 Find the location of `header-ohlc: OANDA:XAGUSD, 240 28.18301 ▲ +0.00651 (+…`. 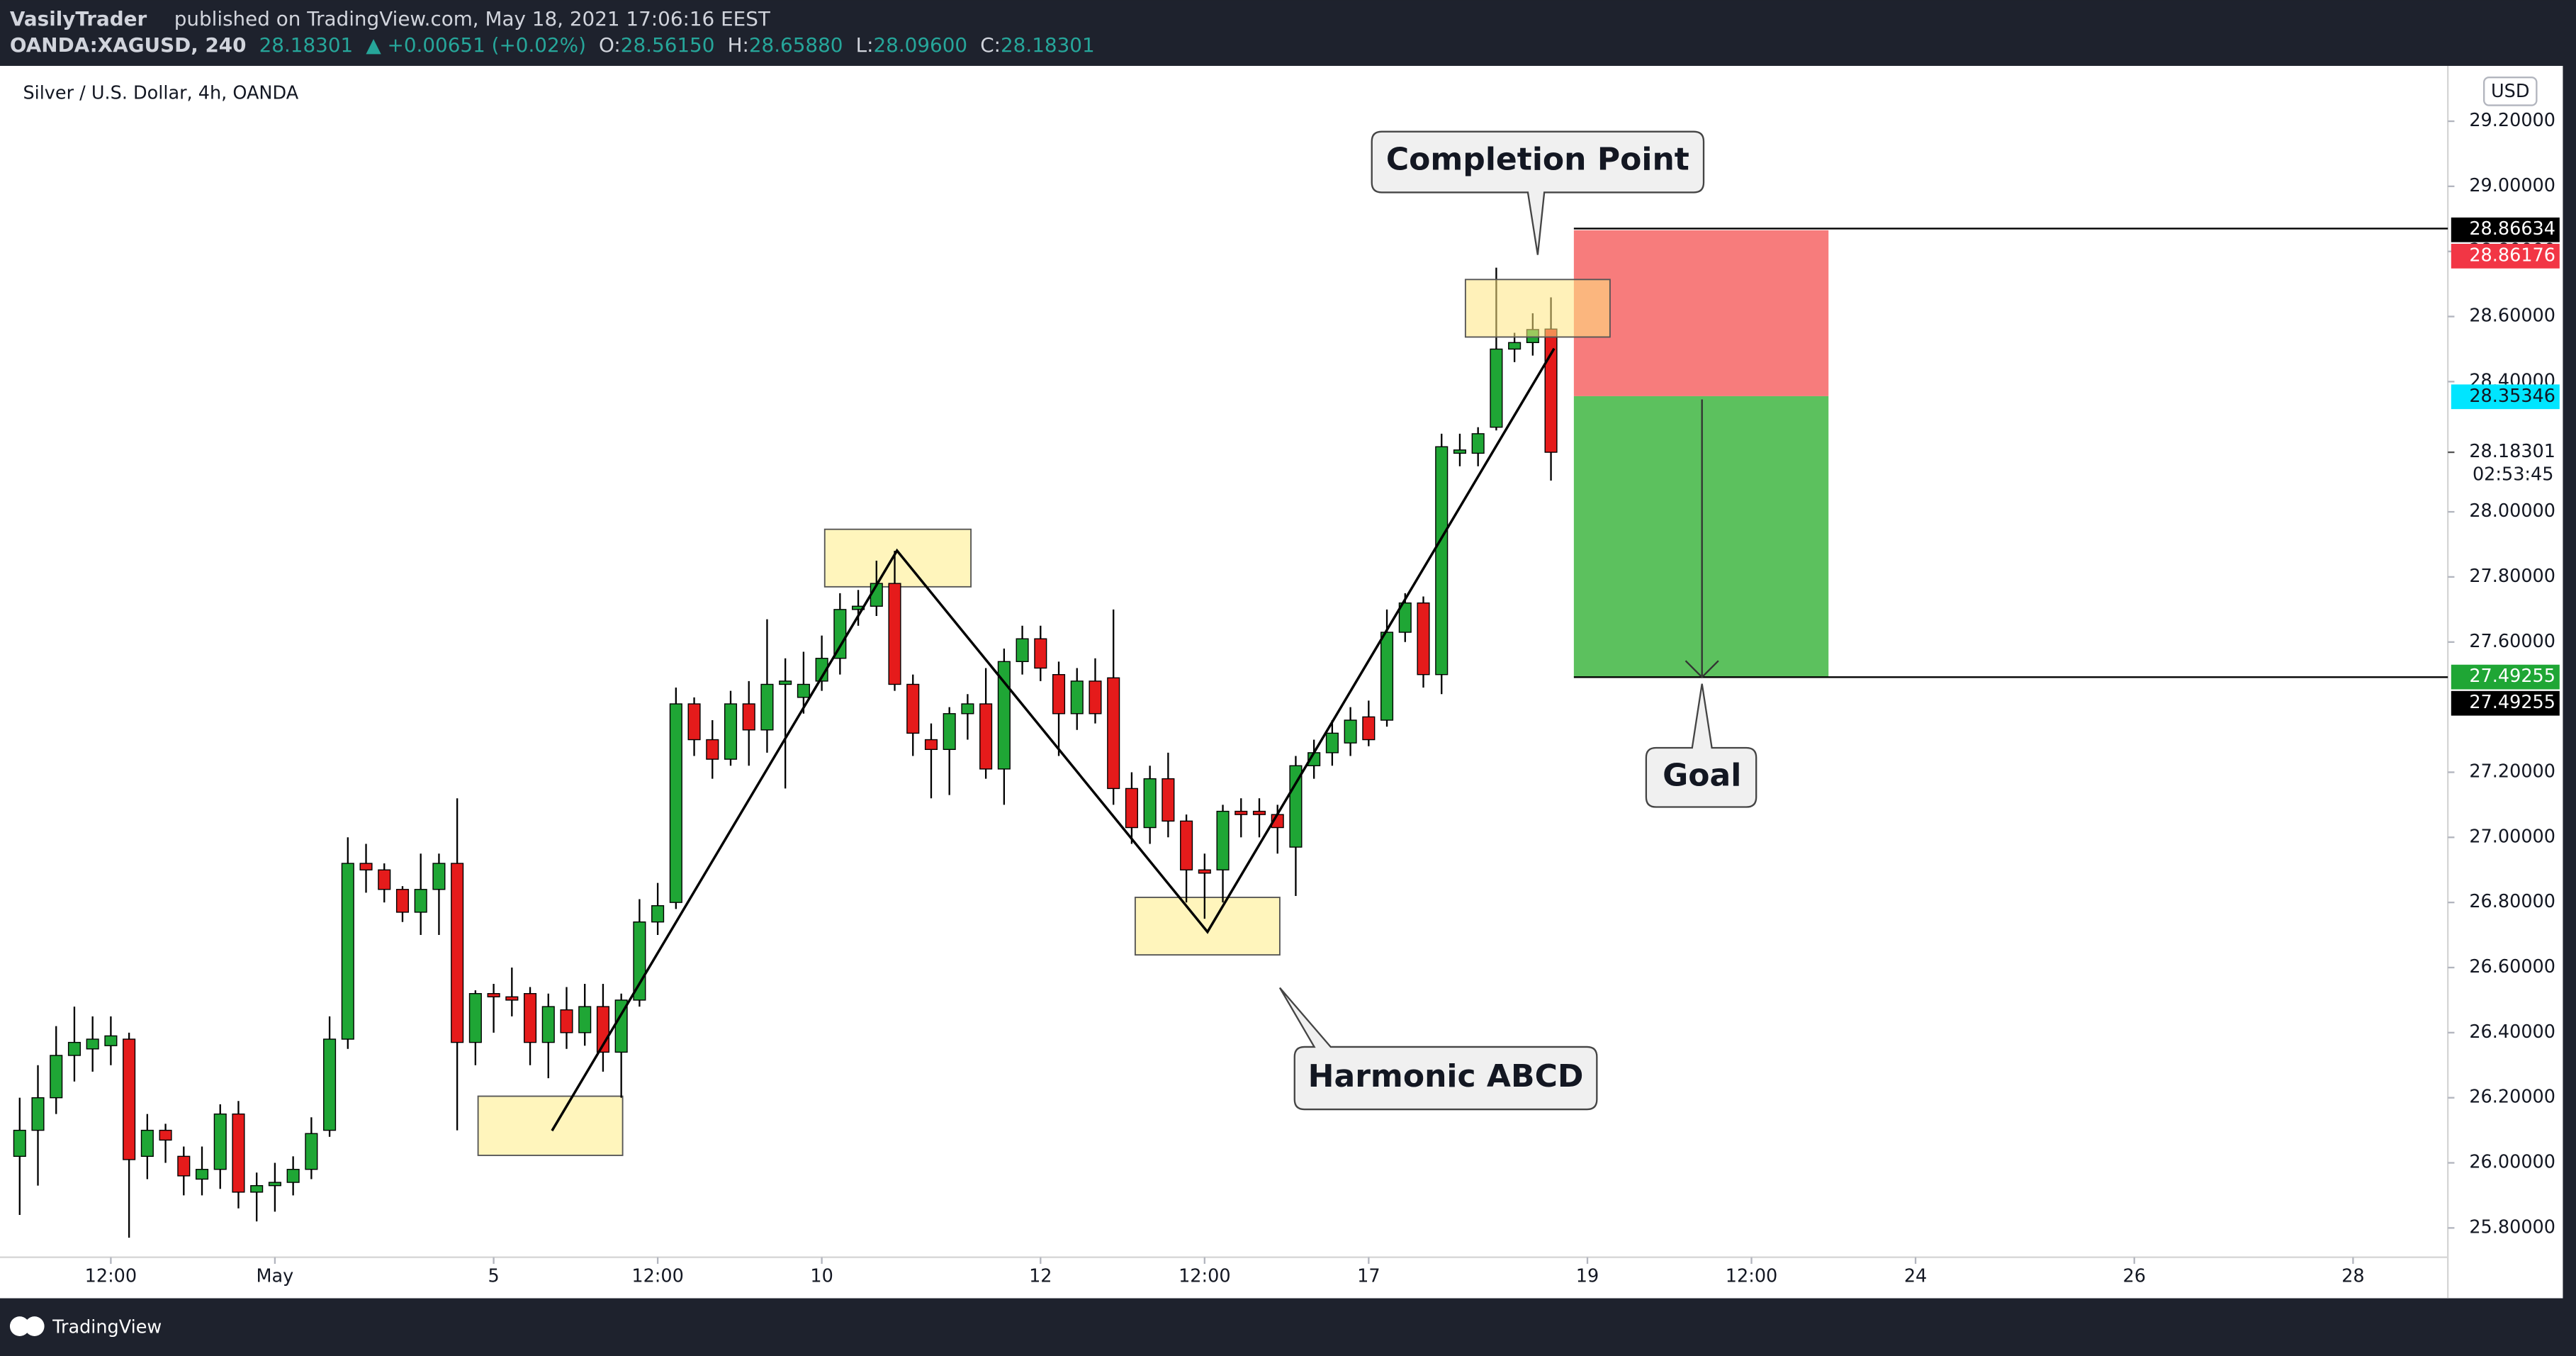

header-ohlc: OANDA:XAGUSD, 240 28.18301 ▲ +0.00651 (+… is located at coordinates (552, 45).